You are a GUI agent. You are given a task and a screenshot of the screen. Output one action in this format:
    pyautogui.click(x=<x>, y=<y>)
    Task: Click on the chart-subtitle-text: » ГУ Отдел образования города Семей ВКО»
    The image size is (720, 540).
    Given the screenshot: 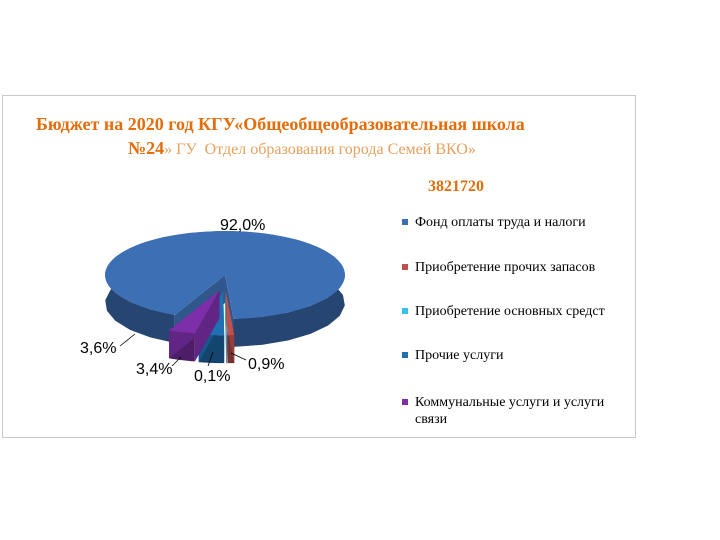 What is the action you would take?
    pyautogui.click(x=320, y=149)
    